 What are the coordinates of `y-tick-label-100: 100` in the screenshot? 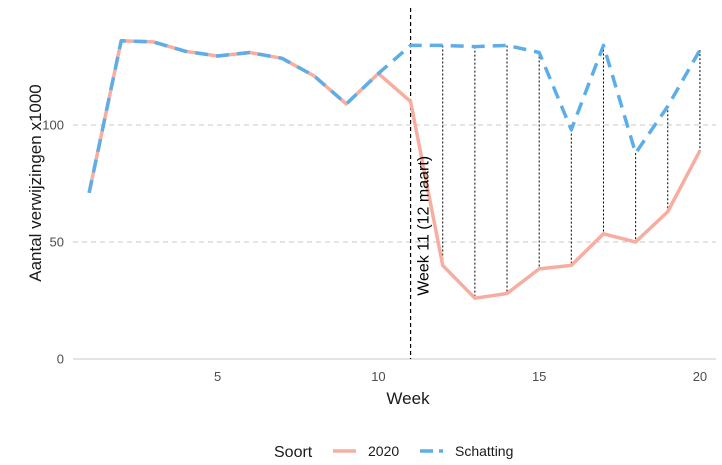 It's located at (53, 125).